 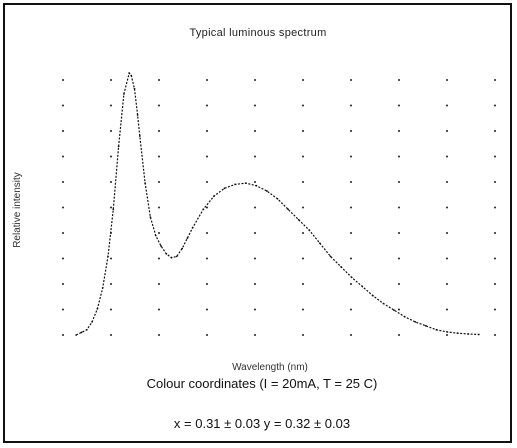 I want to click on x-axis-label: Wavelength (nm), so click(x=270, y=367).